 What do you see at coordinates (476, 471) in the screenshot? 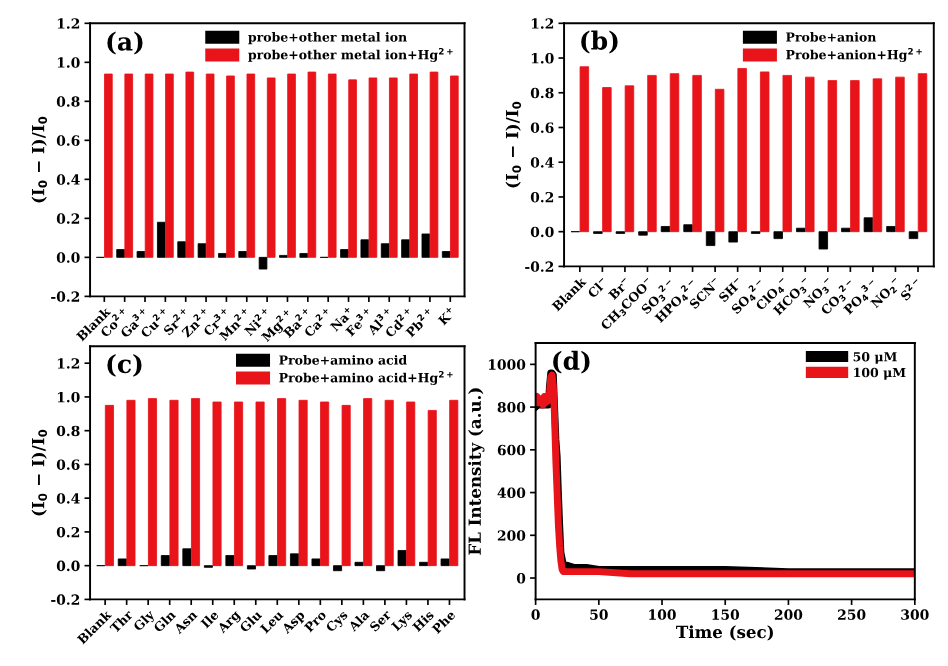
I see `y-axis-title: FL Intensity (a.u.)` at bounding box center [476, 471].